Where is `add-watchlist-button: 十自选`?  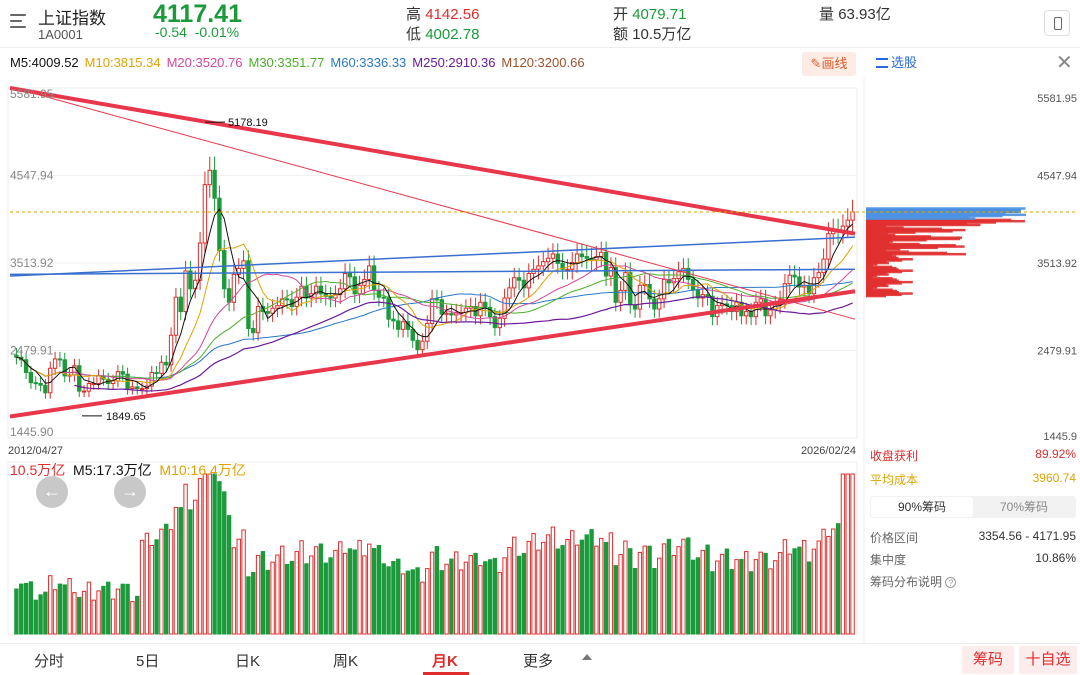 add-watchlist-button: 十自选 is located at coordinates (1048, 660).